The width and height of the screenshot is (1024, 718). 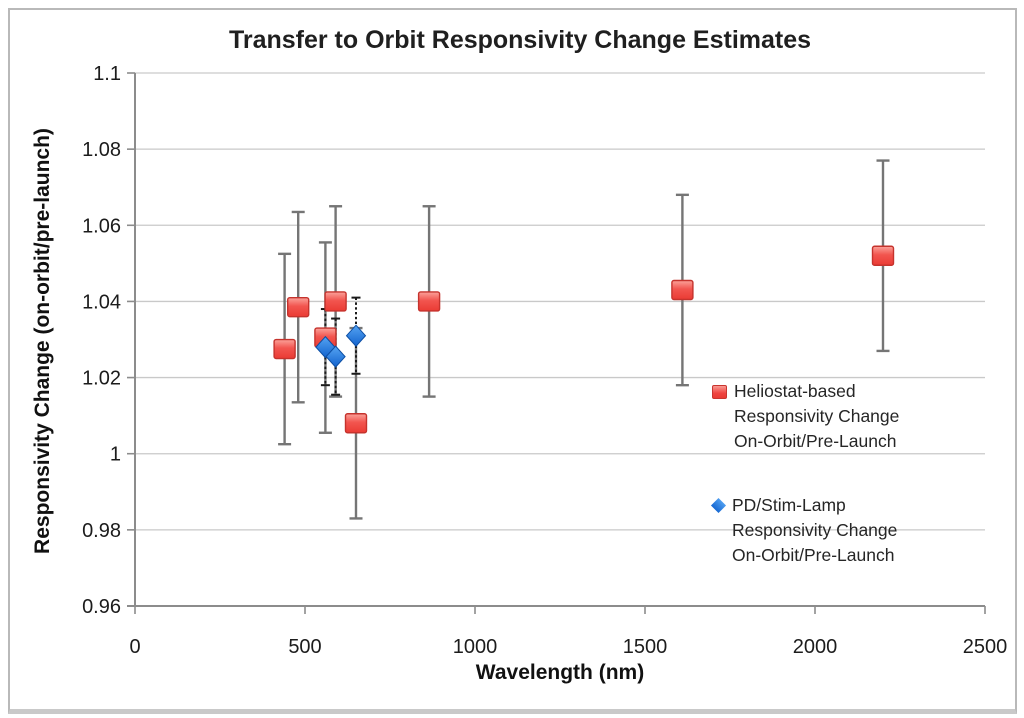 I want to click on x-tick-label: 1500, so click(x=645, y=647).